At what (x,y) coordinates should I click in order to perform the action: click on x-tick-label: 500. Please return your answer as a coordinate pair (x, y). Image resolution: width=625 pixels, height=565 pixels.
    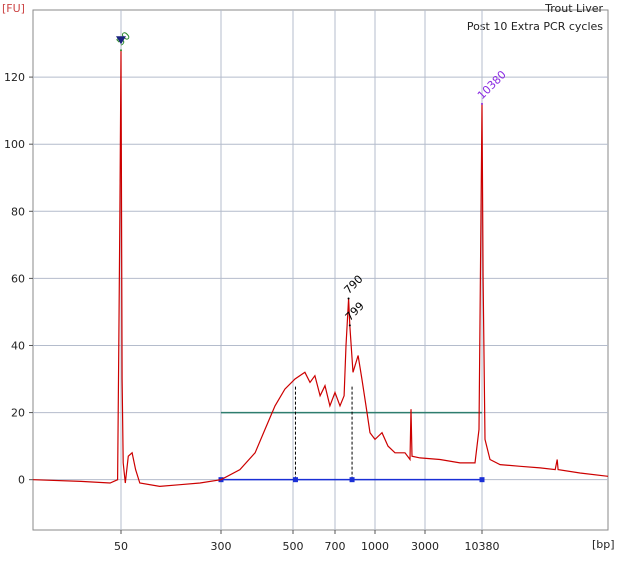
    Looking at the image, I should click on (293, 546).